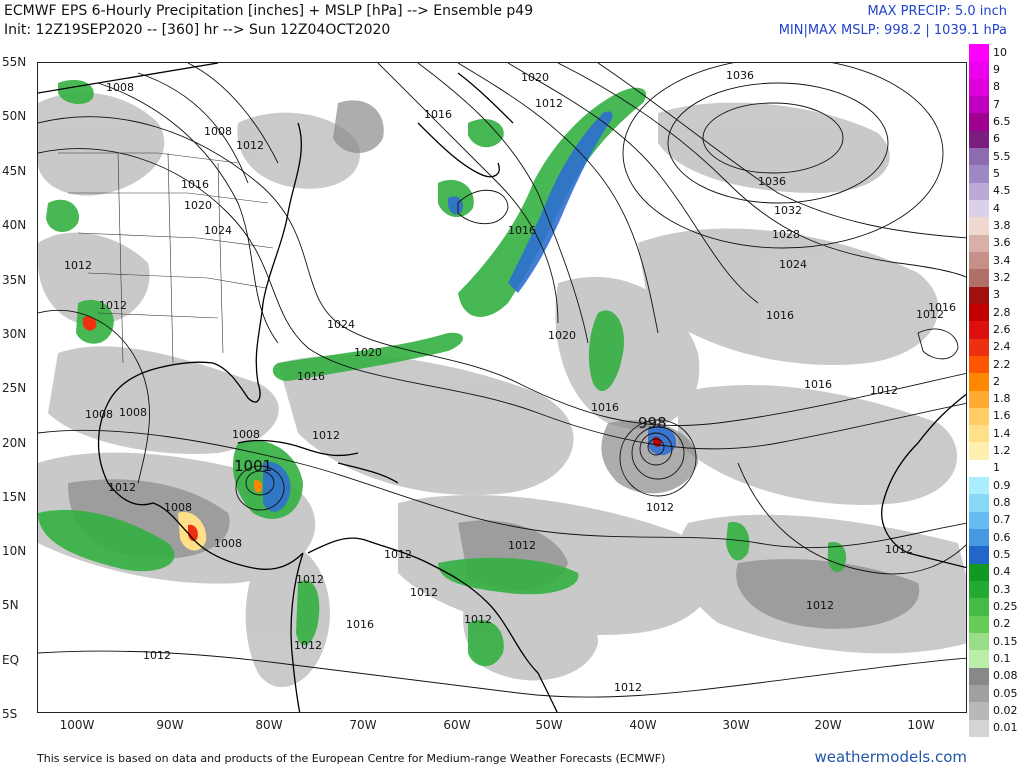  Describe the element at coordinates (1002, 555) in the screenshot. I see `colorbar-label: 0.5` at that location.